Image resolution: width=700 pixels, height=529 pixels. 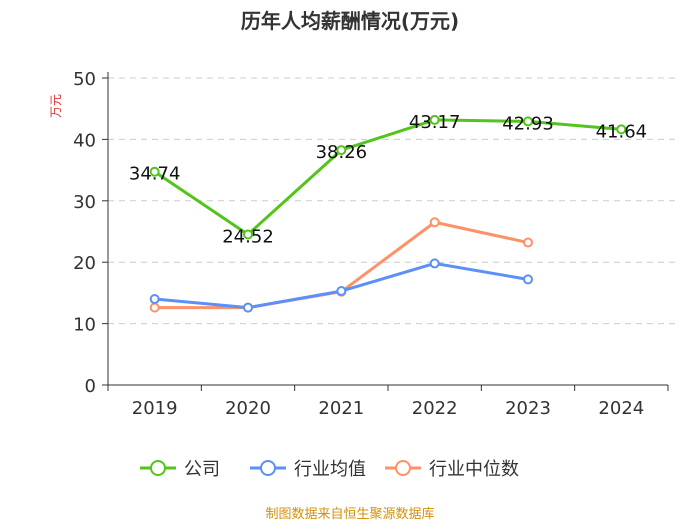 I want to click on y-tick-label: 30, so click(x=84, y=202).